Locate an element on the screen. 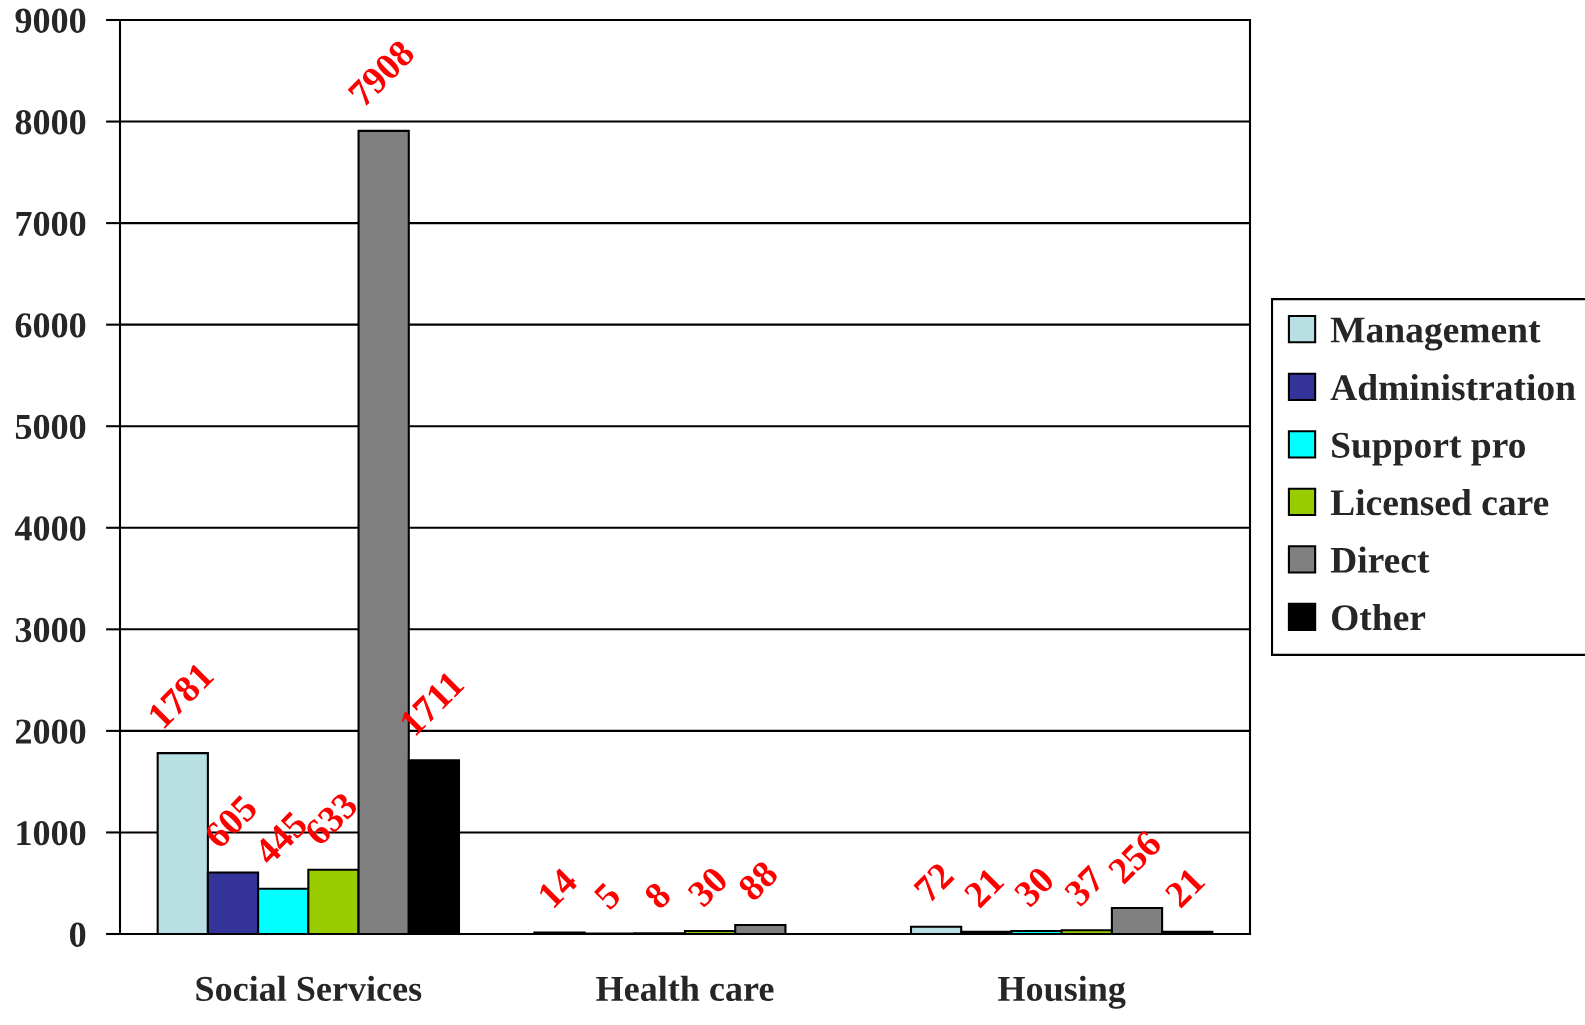 The image size is (1585, 1025). x-tick-label: Social Services is located at coordinates (309, 988).